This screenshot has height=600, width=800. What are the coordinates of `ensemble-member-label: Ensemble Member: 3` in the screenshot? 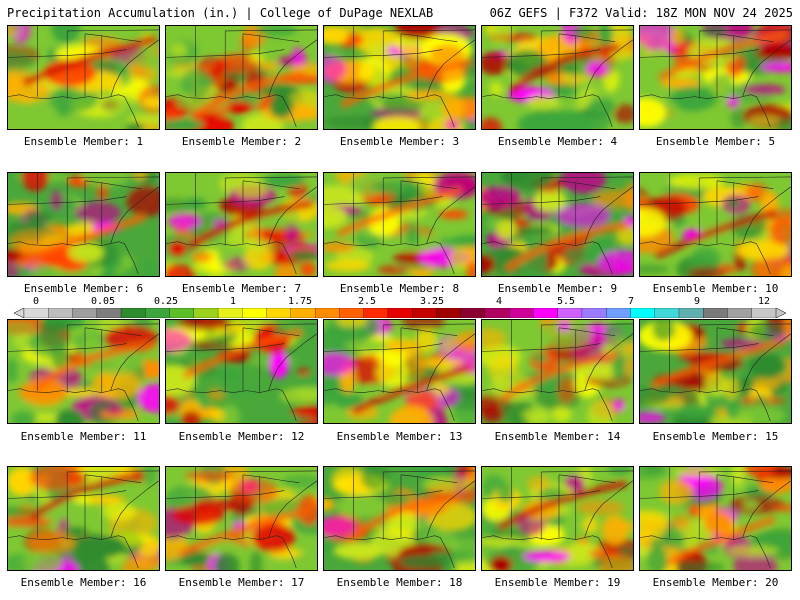 It's located at (399, 141).